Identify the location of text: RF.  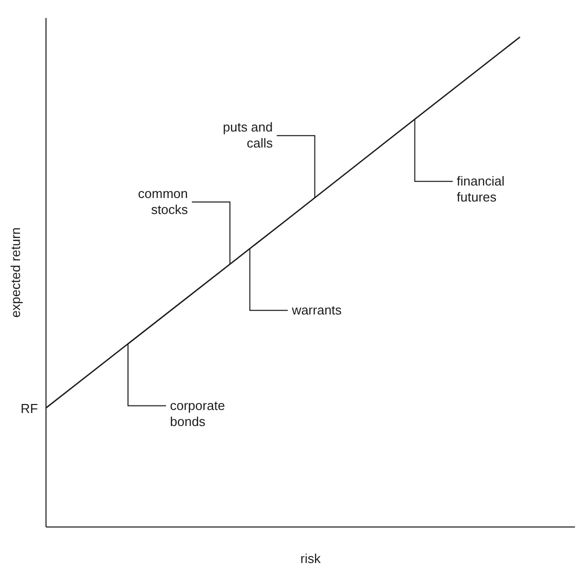
(29, 408).